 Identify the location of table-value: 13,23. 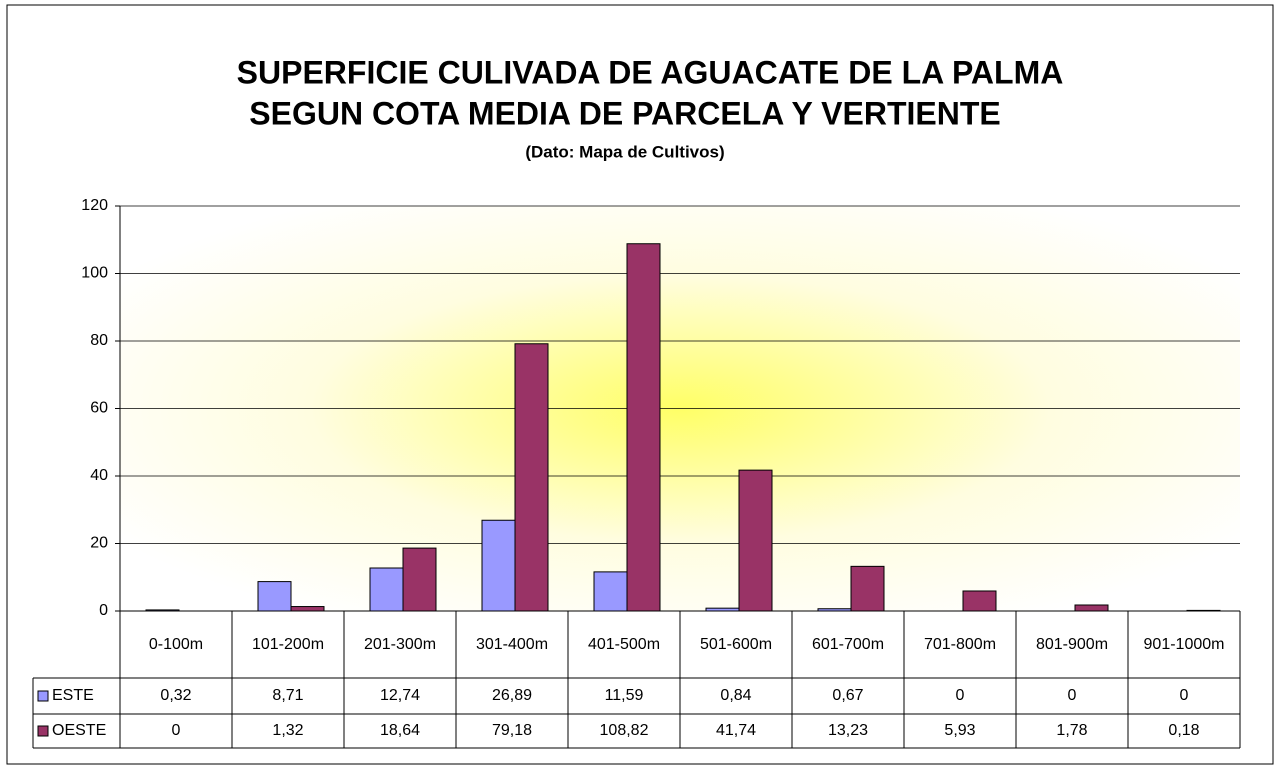
(848, 730).